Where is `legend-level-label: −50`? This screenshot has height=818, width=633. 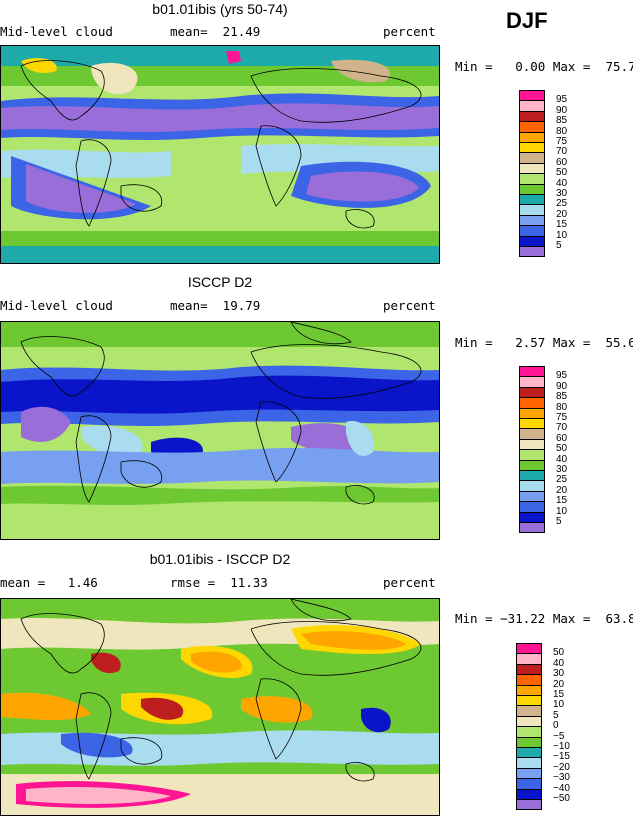
legend-level-label: −50 is located at coordinates (561, 798).